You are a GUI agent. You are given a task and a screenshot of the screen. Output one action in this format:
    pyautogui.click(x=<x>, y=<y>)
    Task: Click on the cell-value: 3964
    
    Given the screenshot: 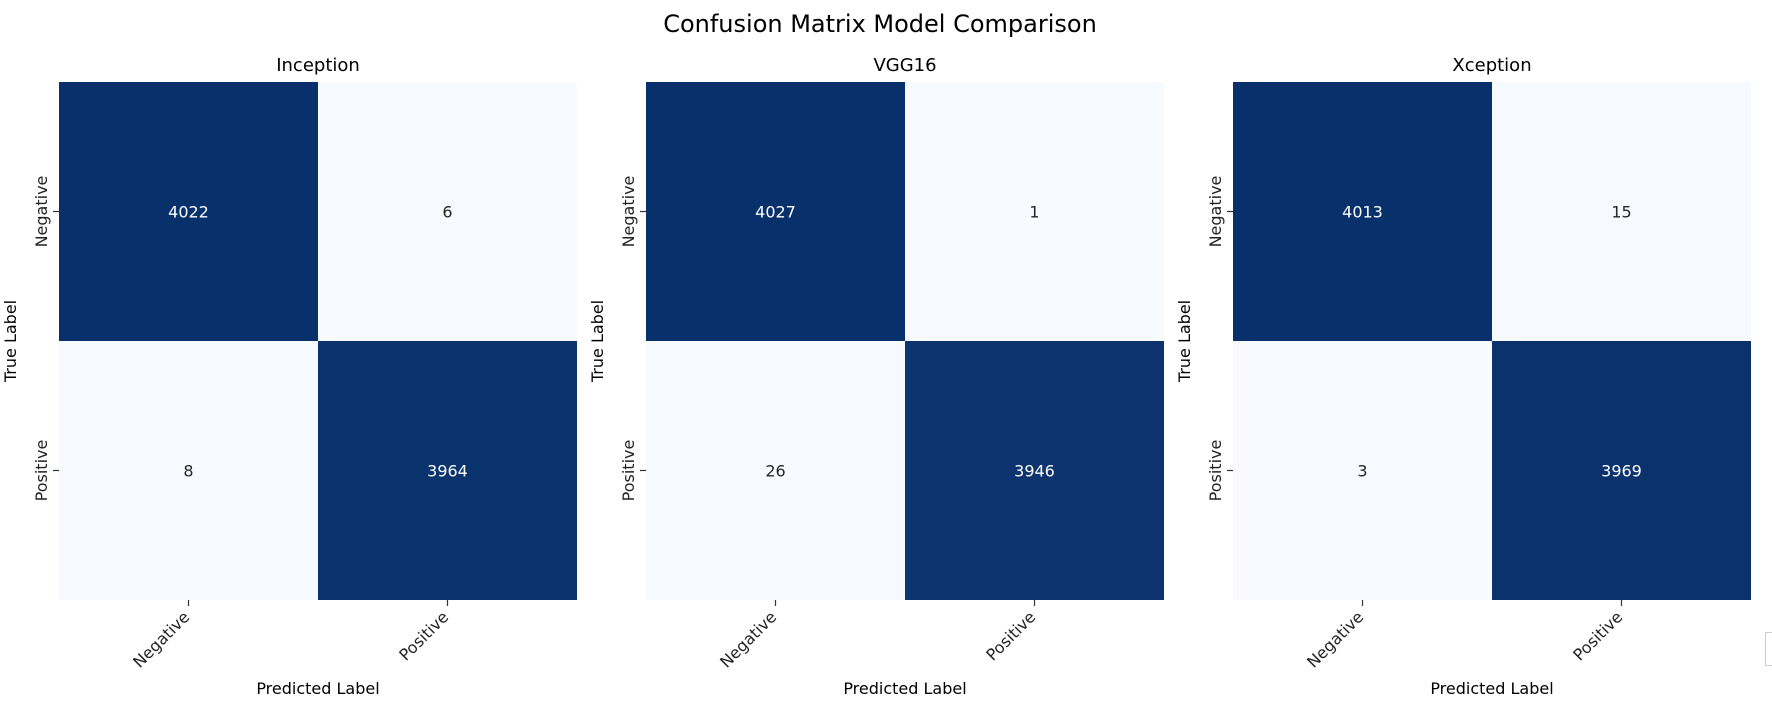 What is the action you would take?
    pyautogui.click(x=447, y=471)
    